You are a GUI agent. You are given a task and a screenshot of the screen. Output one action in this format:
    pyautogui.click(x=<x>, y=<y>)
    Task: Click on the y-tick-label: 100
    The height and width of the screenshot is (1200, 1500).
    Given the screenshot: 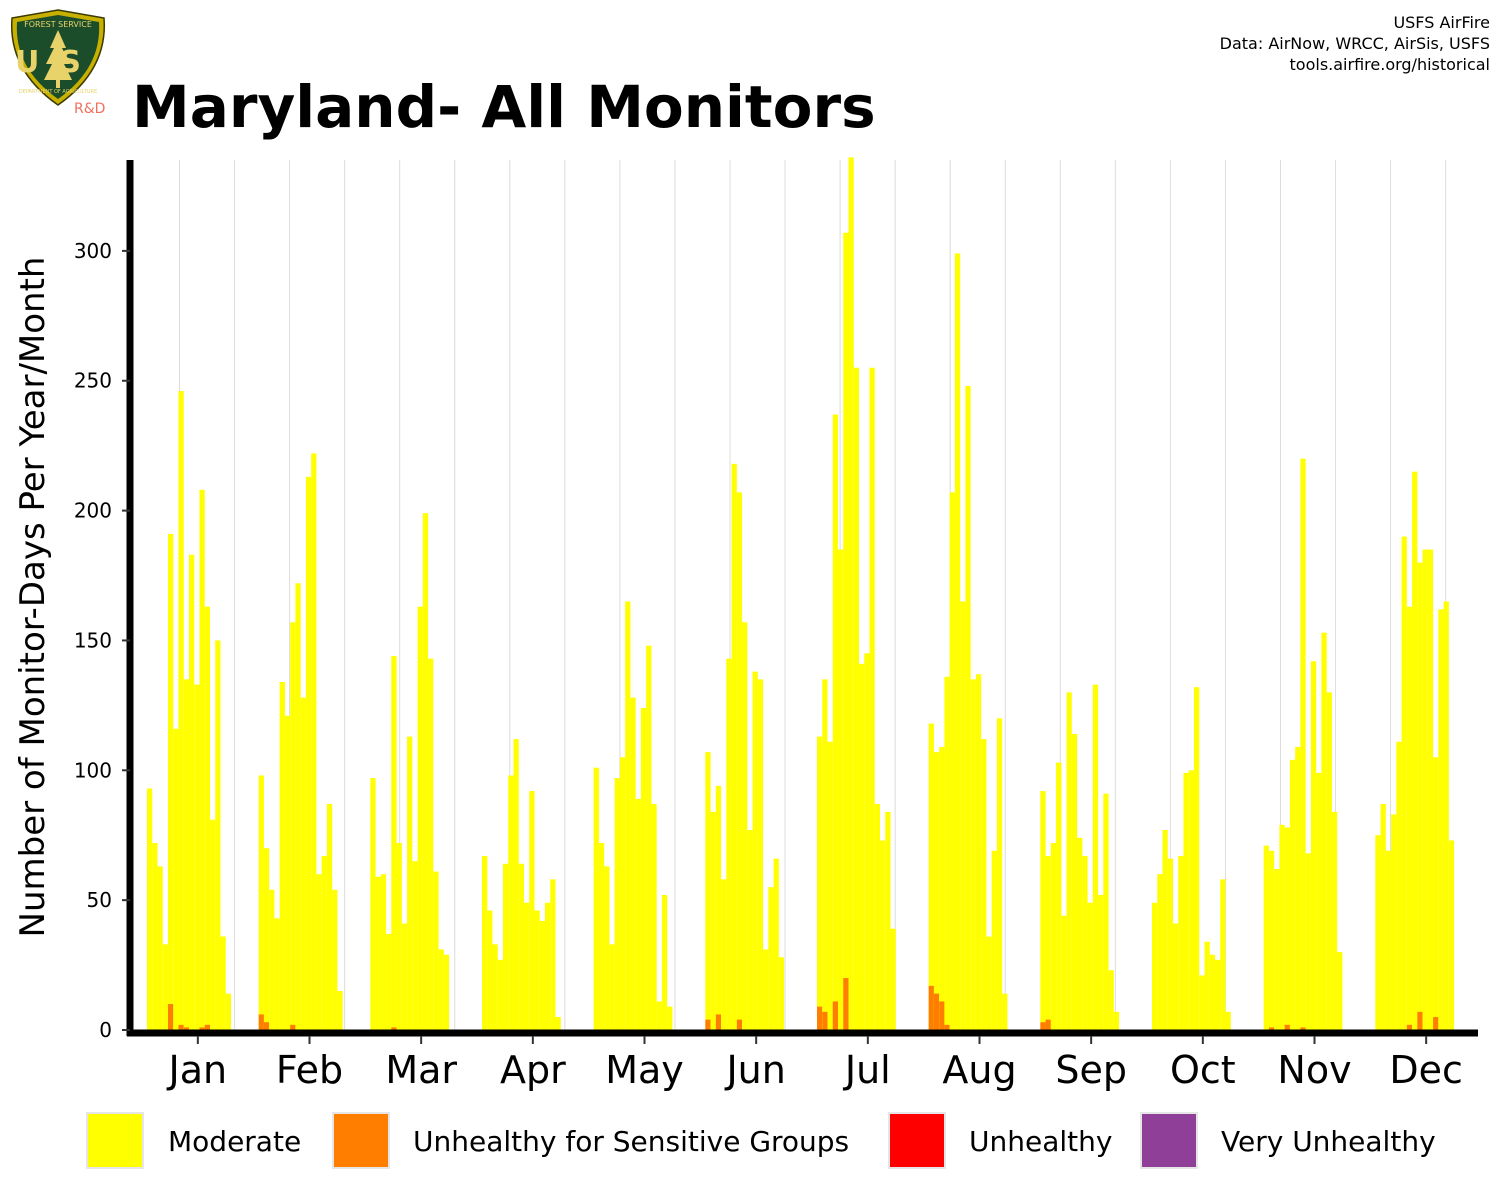 What is the action you would take?
    pyautogui.click(x=93, y=770)
    